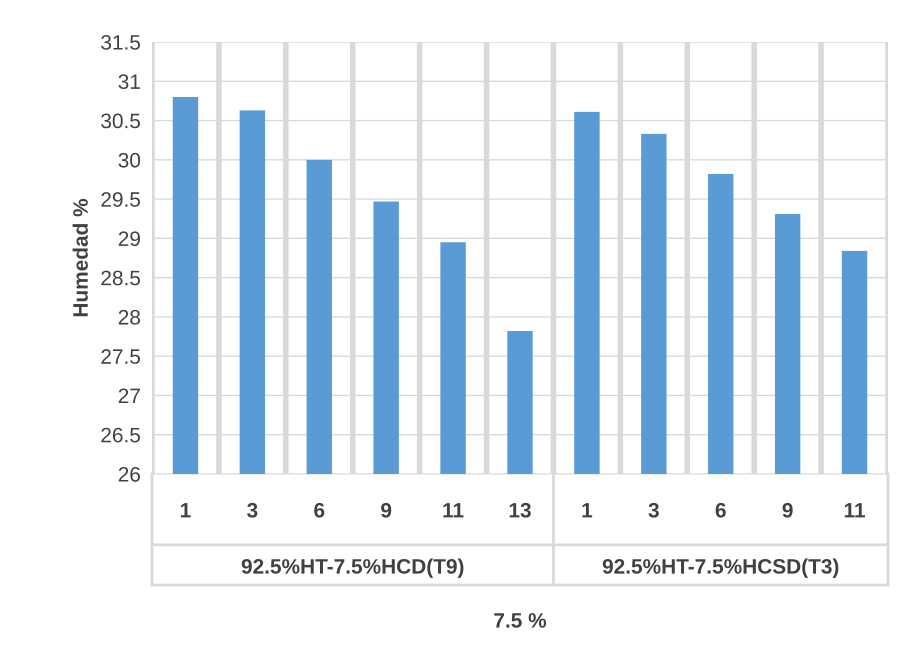  I want to click on x-axis-title: 7.5 %, so click(520, 620).